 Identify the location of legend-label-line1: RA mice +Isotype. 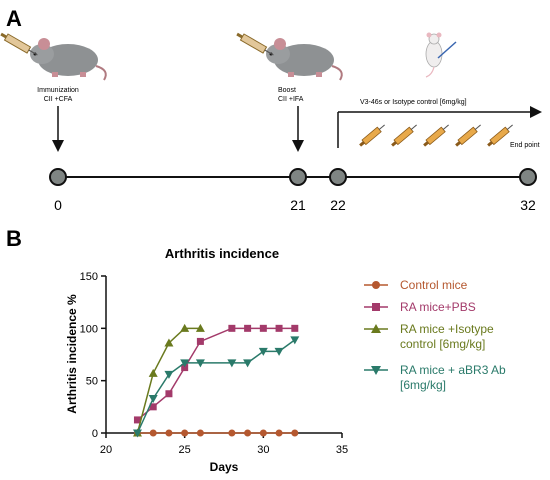
(447, 329).